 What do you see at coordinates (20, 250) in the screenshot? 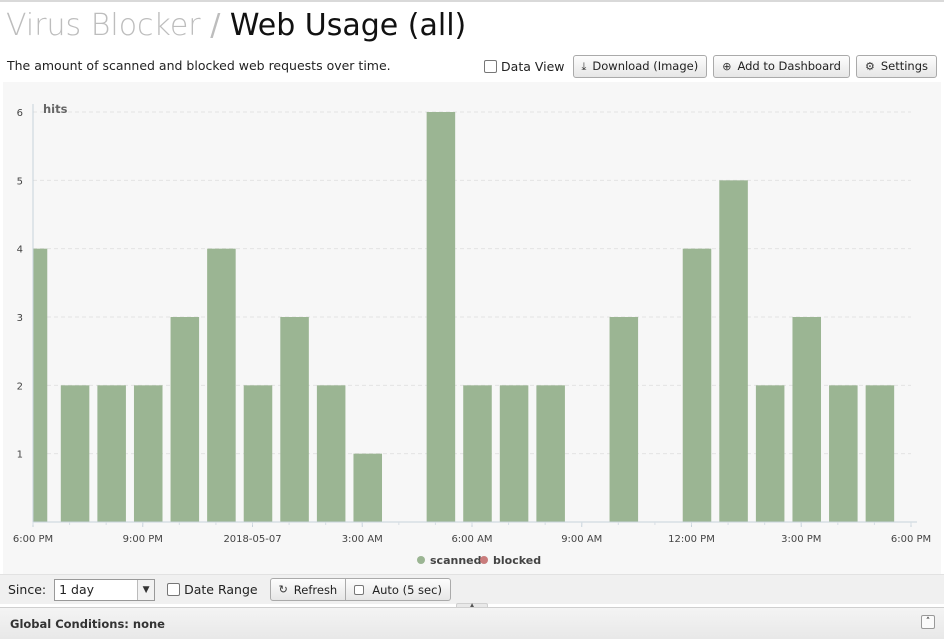
I see `y-tick-label: 4` at bounding box center [20, 250].